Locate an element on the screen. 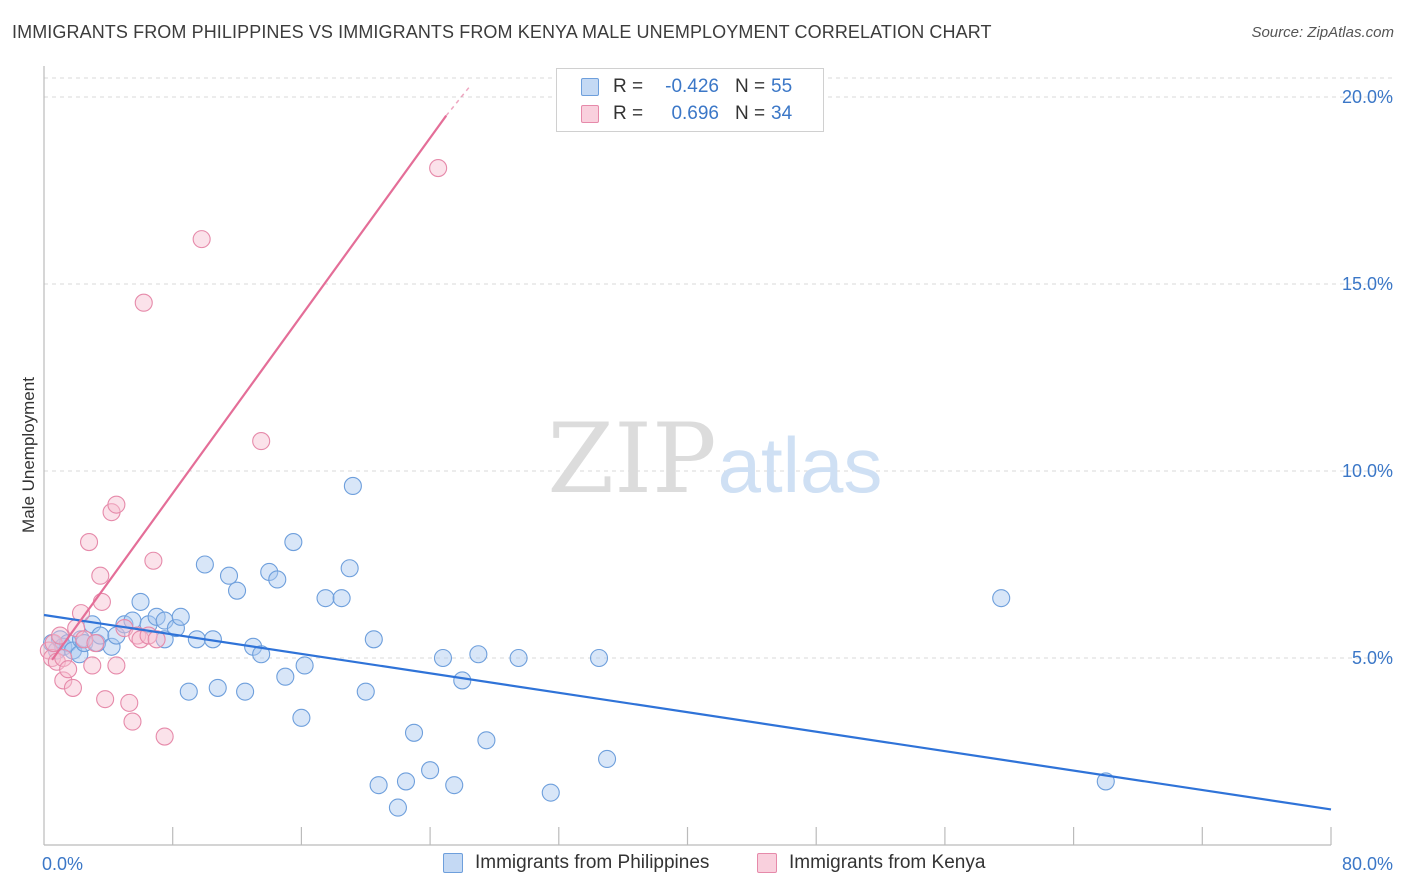 This screenshot has height=892, width=1406. watermark: ZIP atlas is located at coordinates (714, 459).